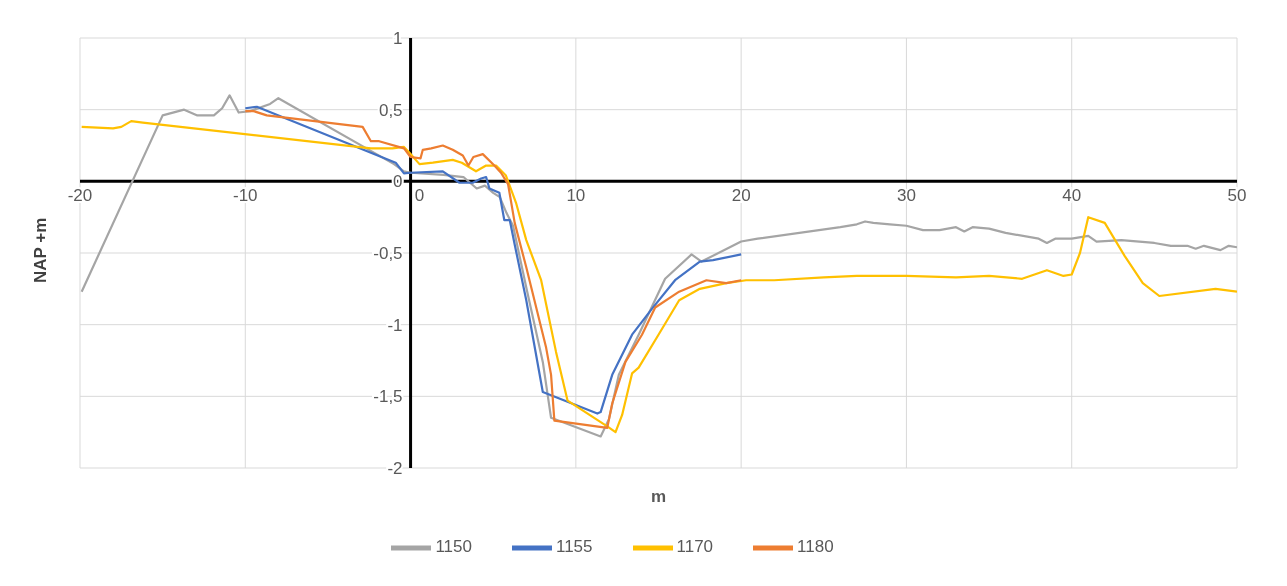 This screenshot has height=586, width=1287. I want to click on x-tick-label: 40, so click(1072, 196).